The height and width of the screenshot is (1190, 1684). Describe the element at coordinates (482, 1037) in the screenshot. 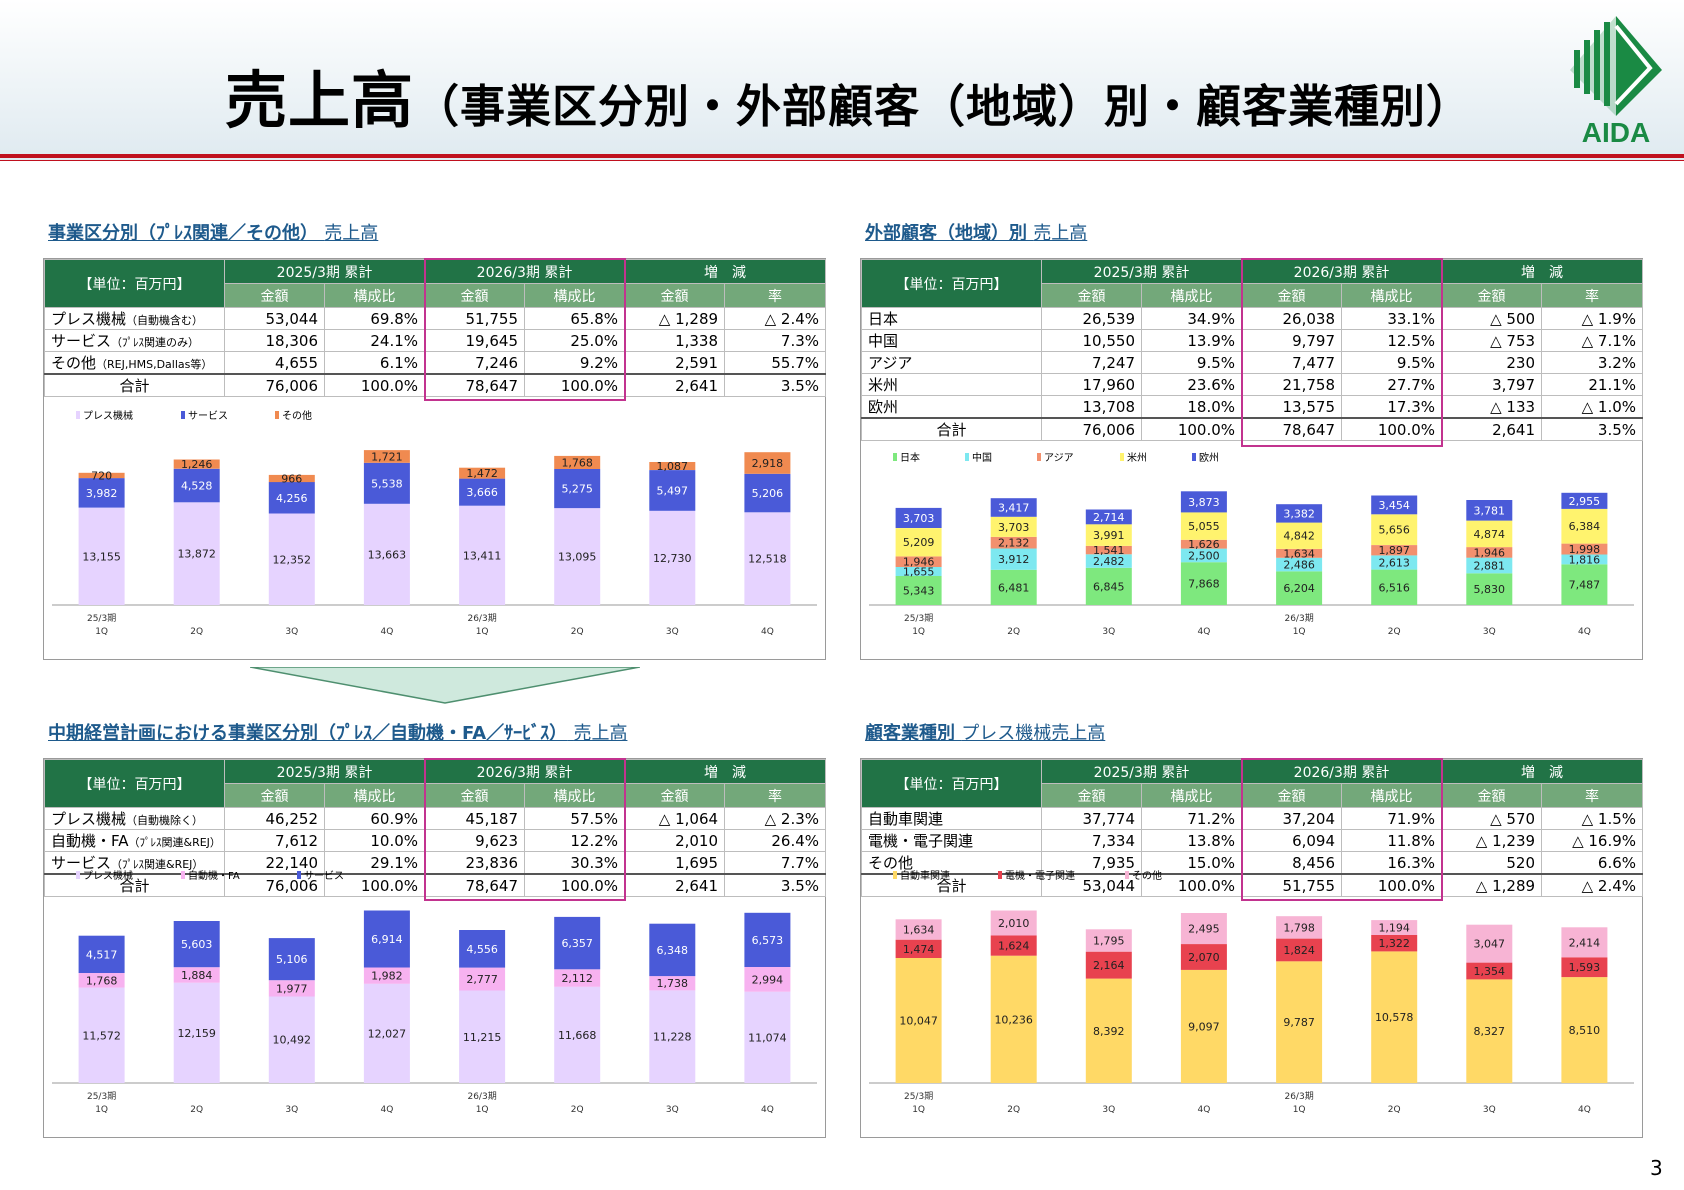

I see `data-label: 11,215` at that location.